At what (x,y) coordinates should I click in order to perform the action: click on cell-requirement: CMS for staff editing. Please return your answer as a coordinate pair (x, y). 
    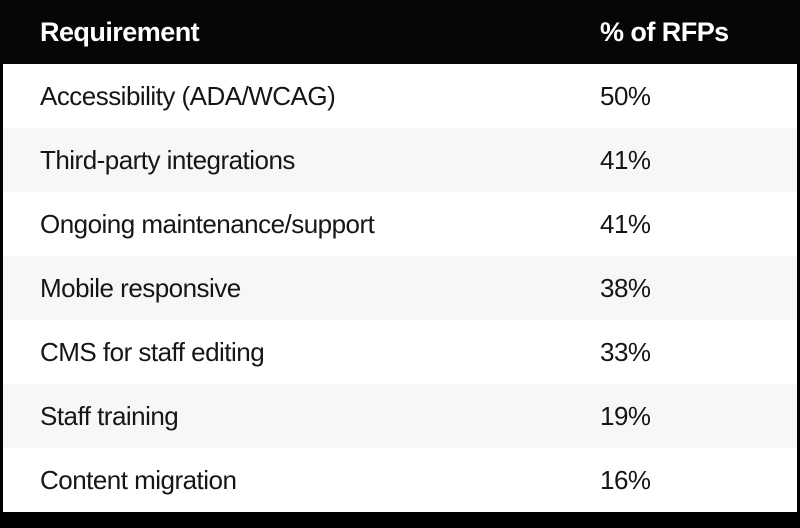
    Looking at the image, I should click on (152, 351).